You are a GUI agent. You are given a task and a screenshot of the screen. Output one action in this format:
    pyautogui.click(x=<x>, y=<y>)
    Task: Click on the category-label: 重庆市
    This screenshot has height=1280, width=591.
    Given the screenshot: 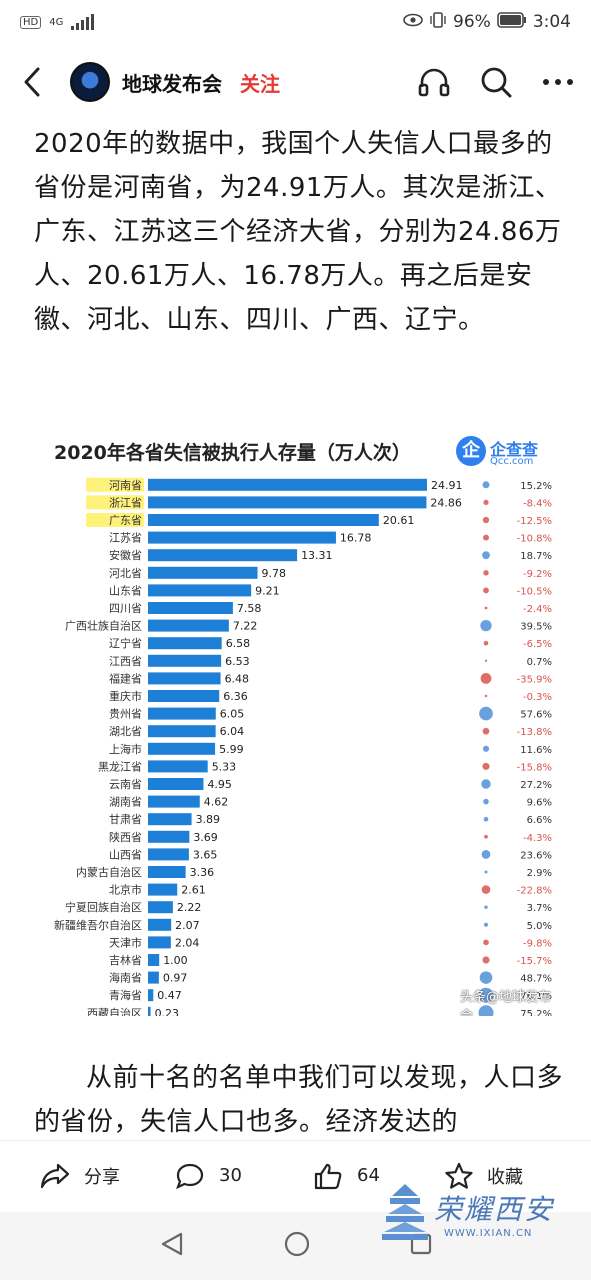 What is the action you would take?
    pyautogui.click(x=125, y=696)
    